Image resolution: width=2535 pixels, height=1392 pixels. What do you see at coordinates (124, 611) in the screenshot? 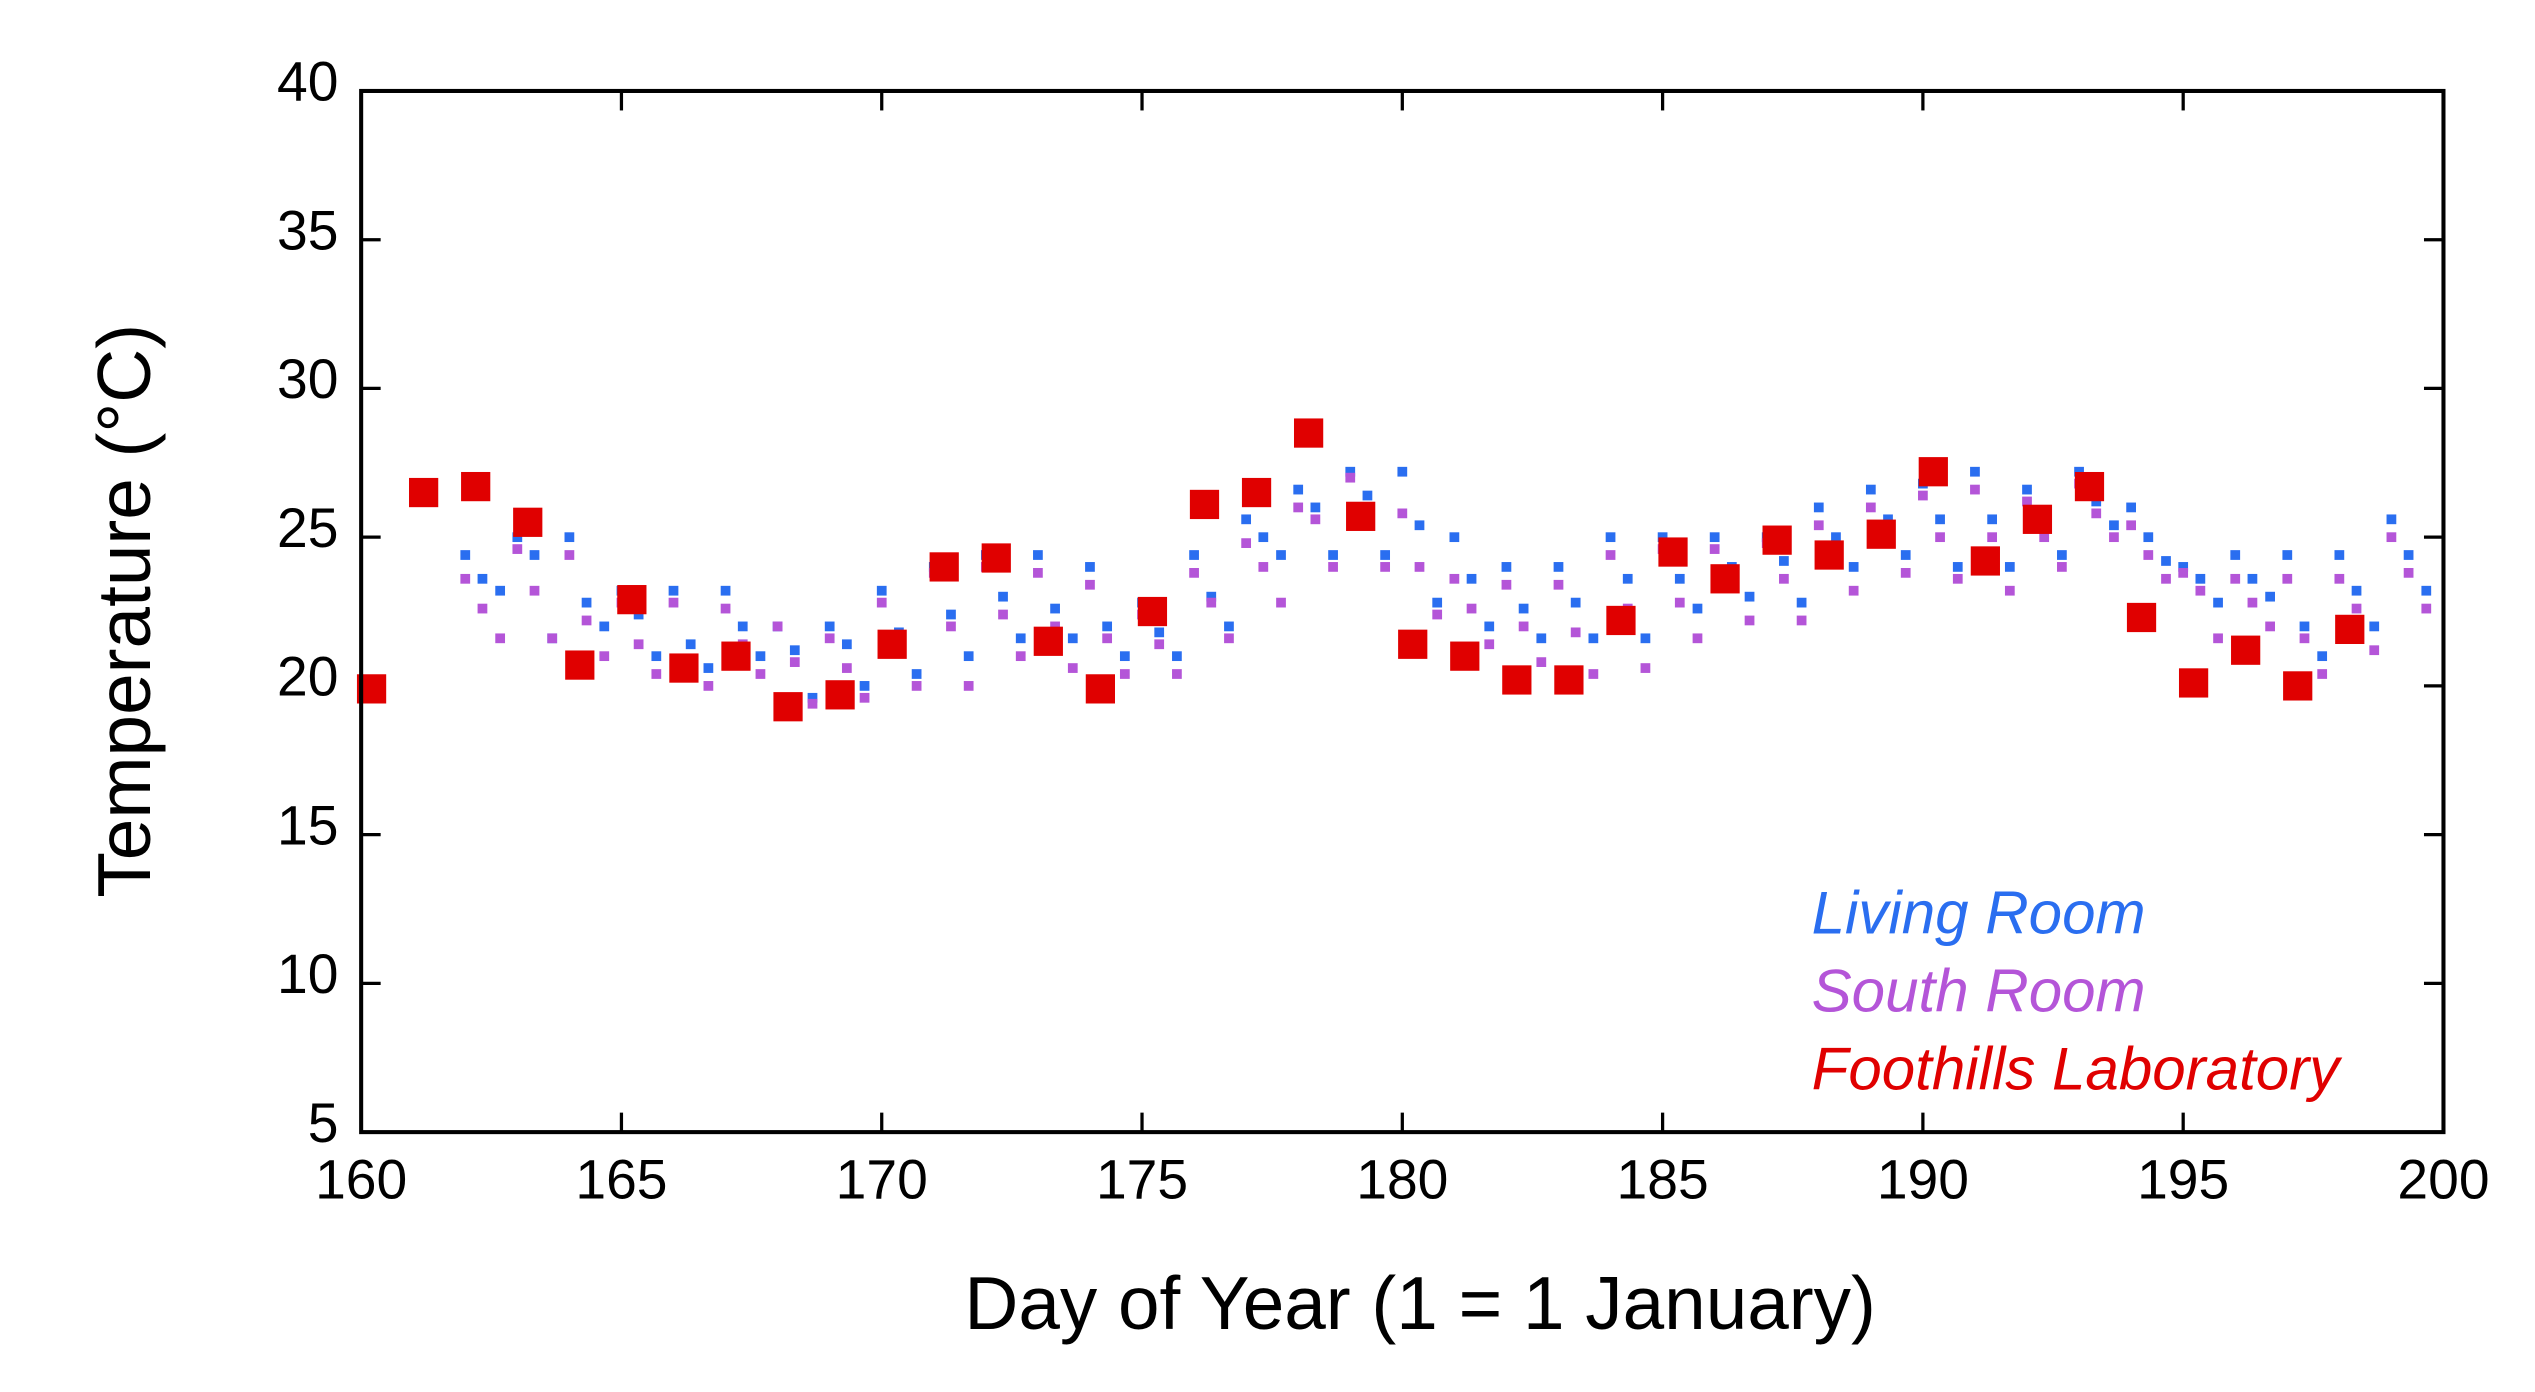
I see `y-axis-label: Temperature (°C)` at bounding box center [124, 611].